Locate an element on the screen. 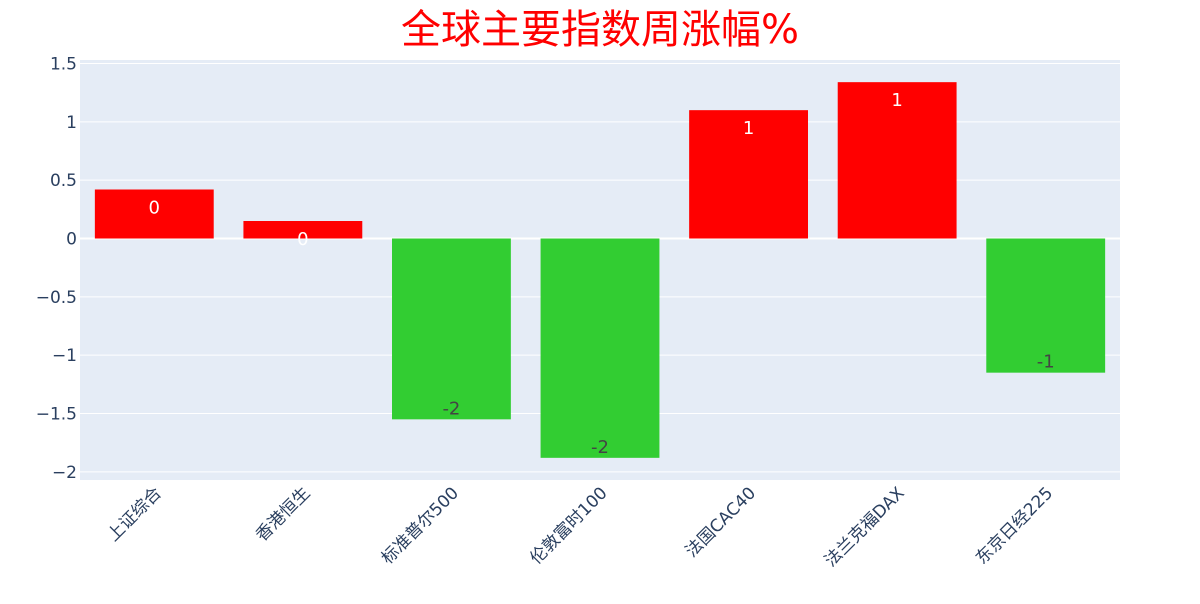 The width and height of the screenshot is (1200, 604). y-tick-label: 0 is located at coordinates (71, 240).